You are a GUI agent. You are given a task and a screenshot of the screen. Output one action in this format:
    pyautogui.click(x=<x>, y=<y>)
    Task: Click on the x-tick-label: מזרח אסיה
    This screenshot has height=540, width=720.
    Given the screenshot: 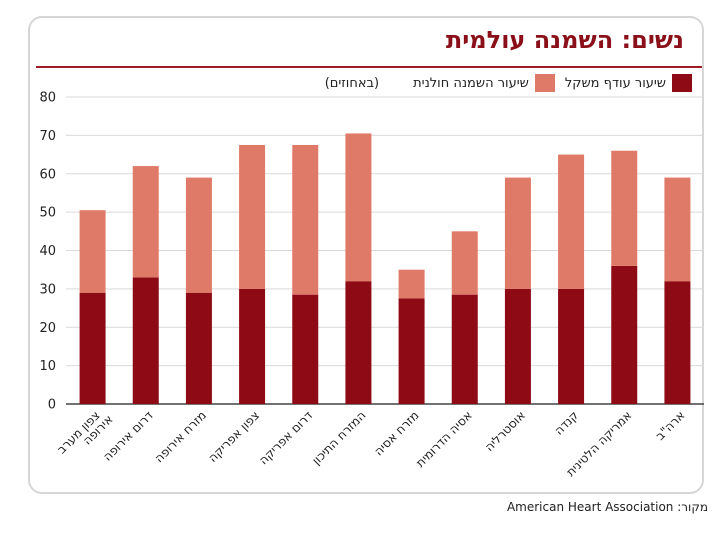 What is the action you would take?
    pyautogui.click(x=396, y=433)
    